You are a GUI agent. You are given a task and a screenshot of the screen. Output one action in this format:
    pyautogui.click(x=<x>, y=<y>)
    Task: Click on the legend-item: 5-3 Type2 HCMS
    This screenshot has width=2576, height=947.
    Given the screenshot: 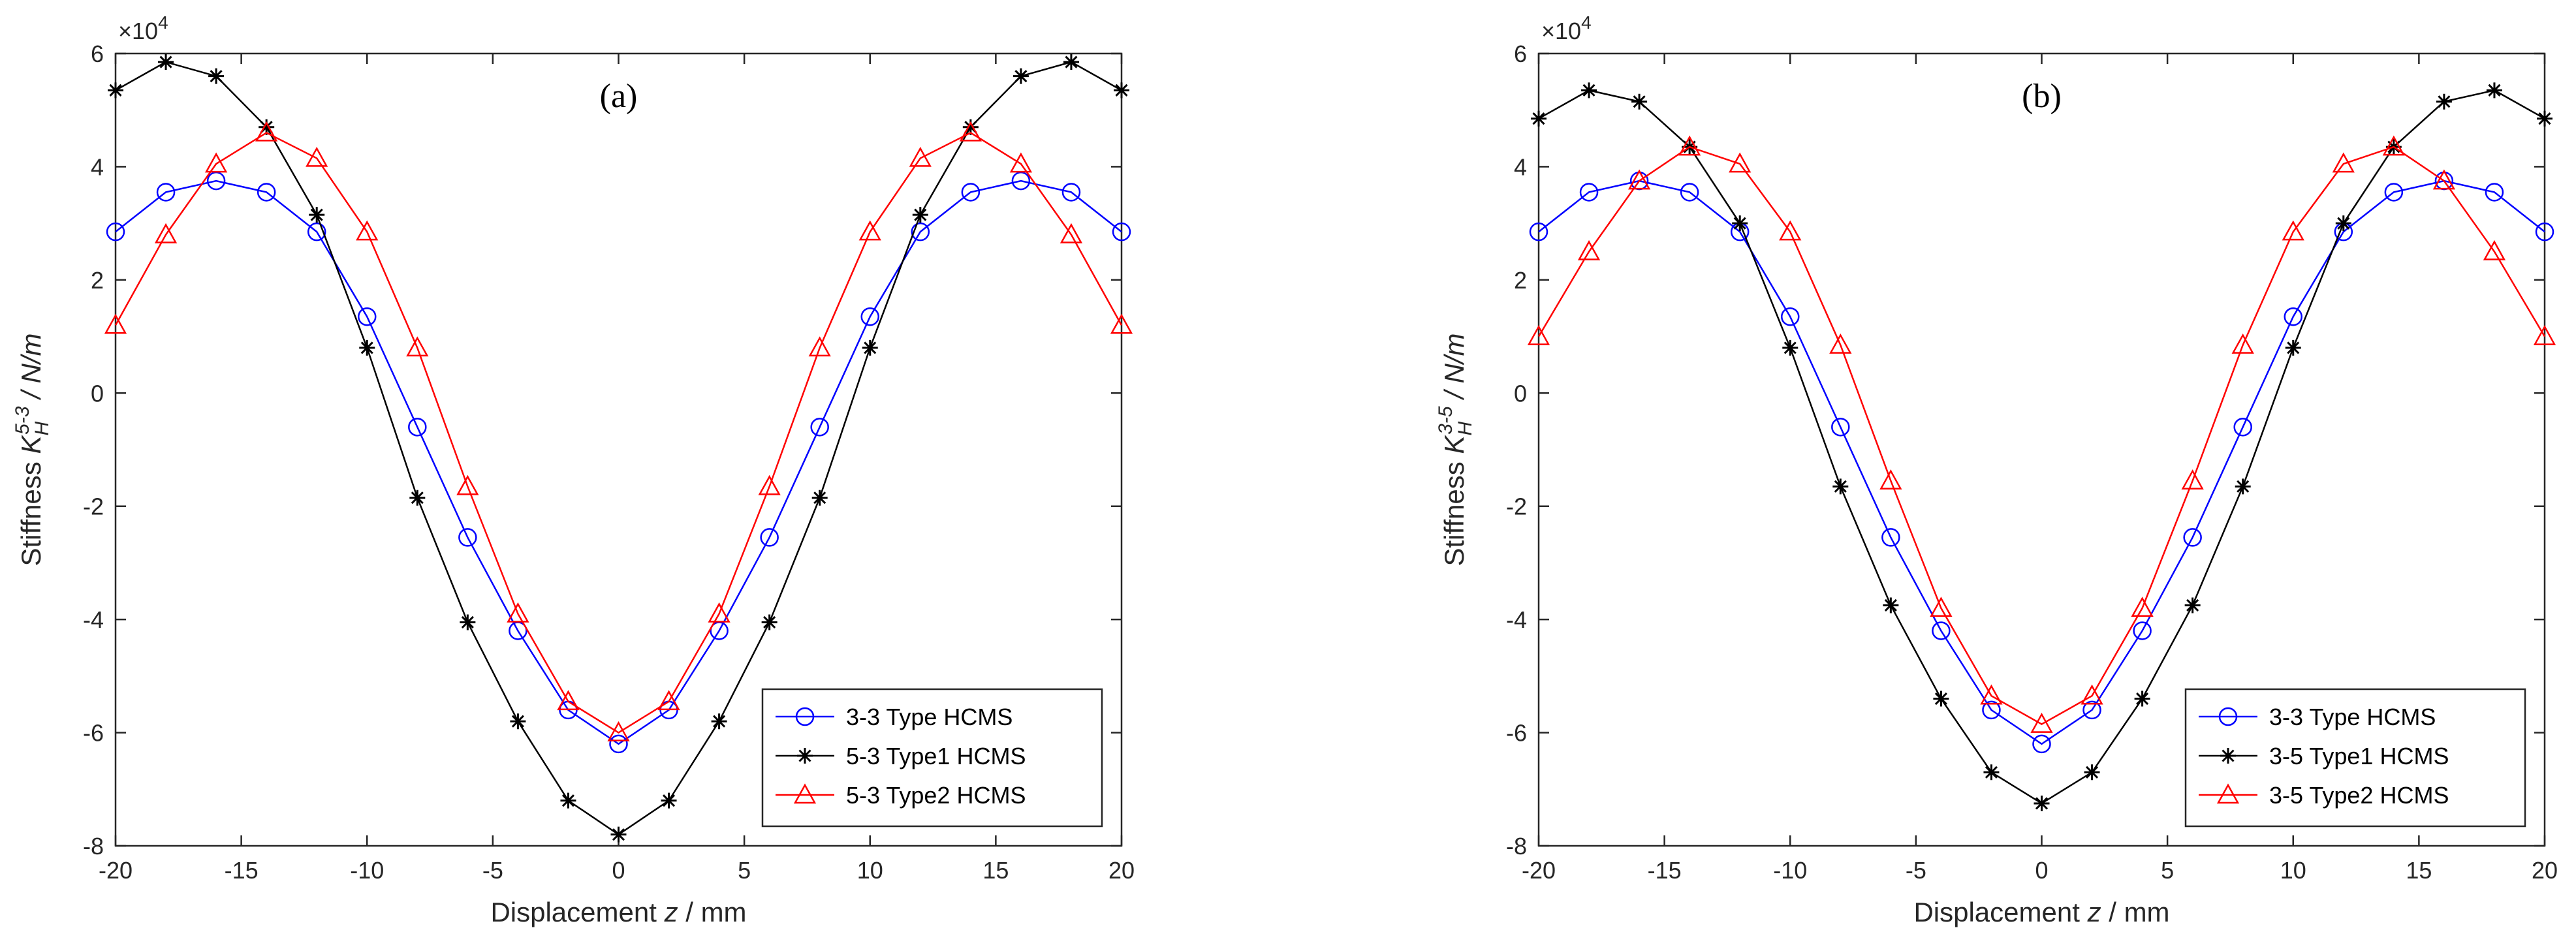 What is the action you would take?
    pyautogui.click(x=901, y=796)
    